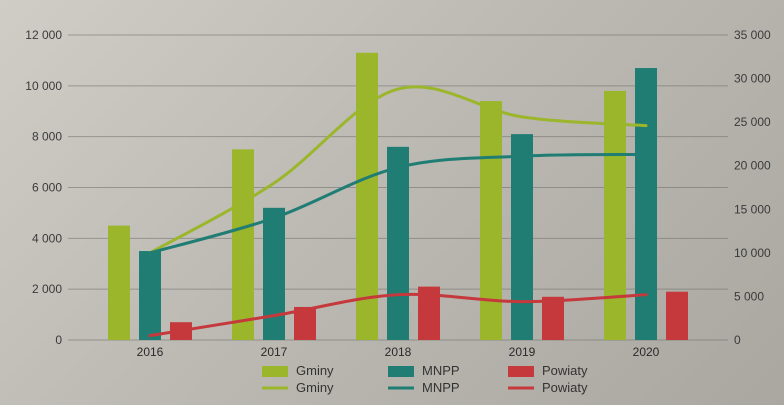 The image size is (784, 405). I want to click on bar-mnpp-2017, so click(274, 273).